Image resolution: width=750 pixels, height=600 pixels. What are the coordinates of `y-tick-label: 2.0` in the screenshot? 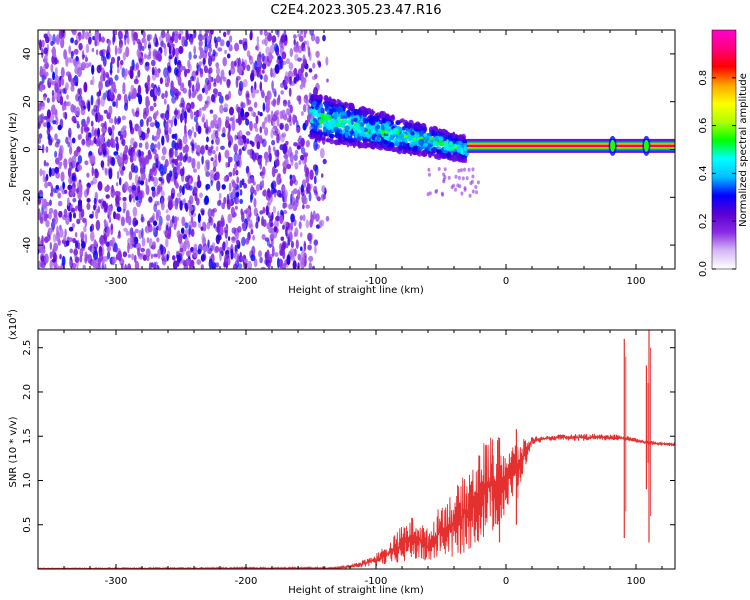 It's located at (27, 392).